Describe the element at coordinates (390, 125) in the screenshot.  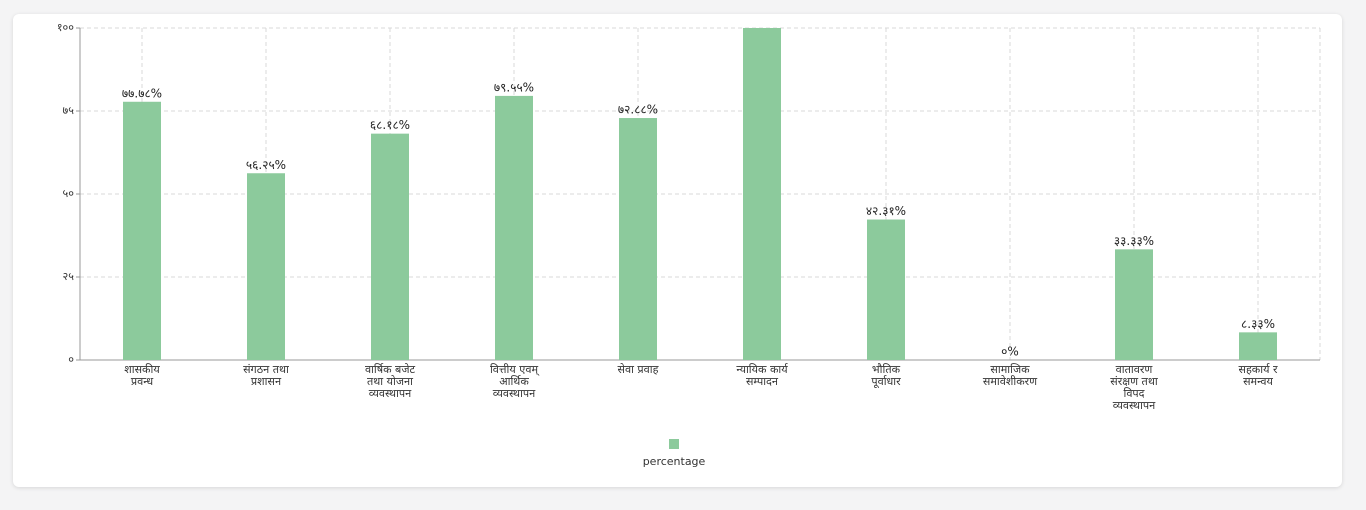
I see `value-label: ६८.१८%` at that location.